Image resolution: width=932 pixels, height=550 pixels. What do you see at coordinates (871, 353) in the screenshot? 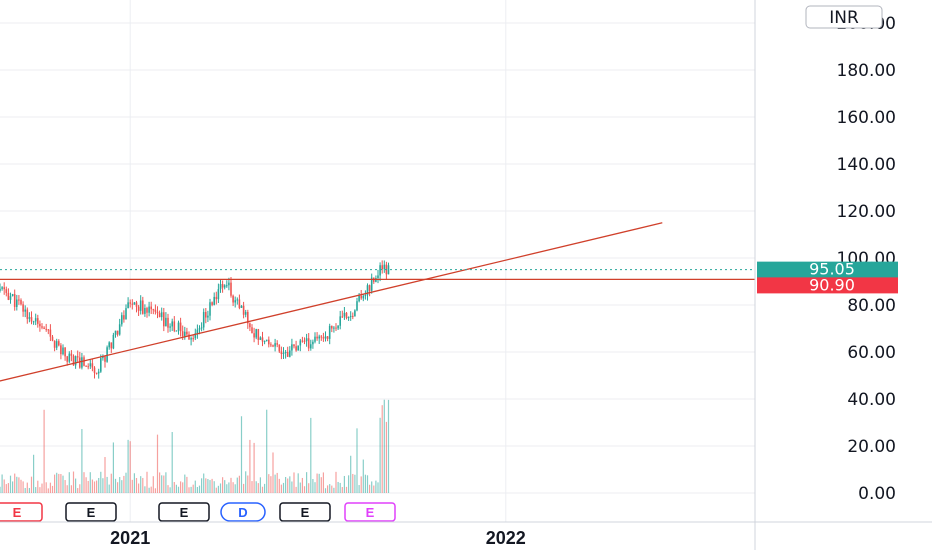
I see `price-axis-label: 60.00` at bounding box center [871, 353].